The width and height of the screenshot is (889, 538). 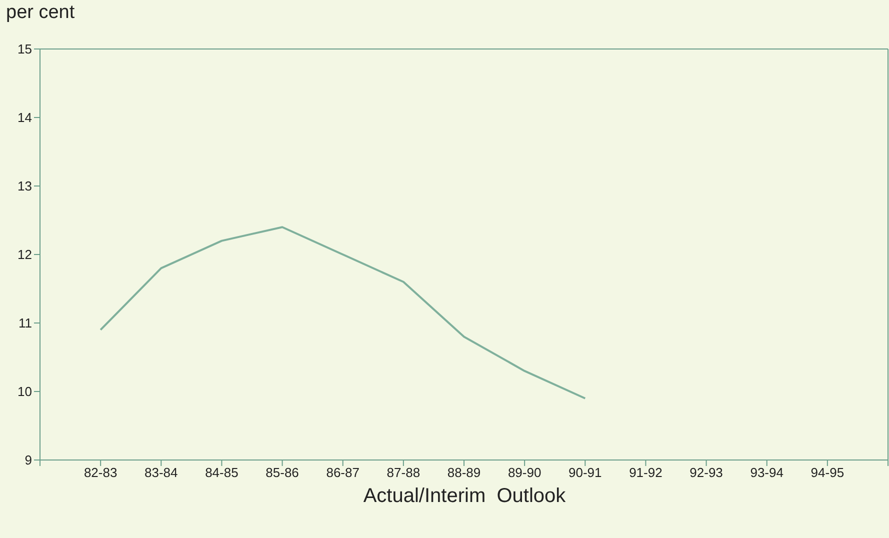 I want to click on x-tick-label: 93-94, so click(x=767, y=472).